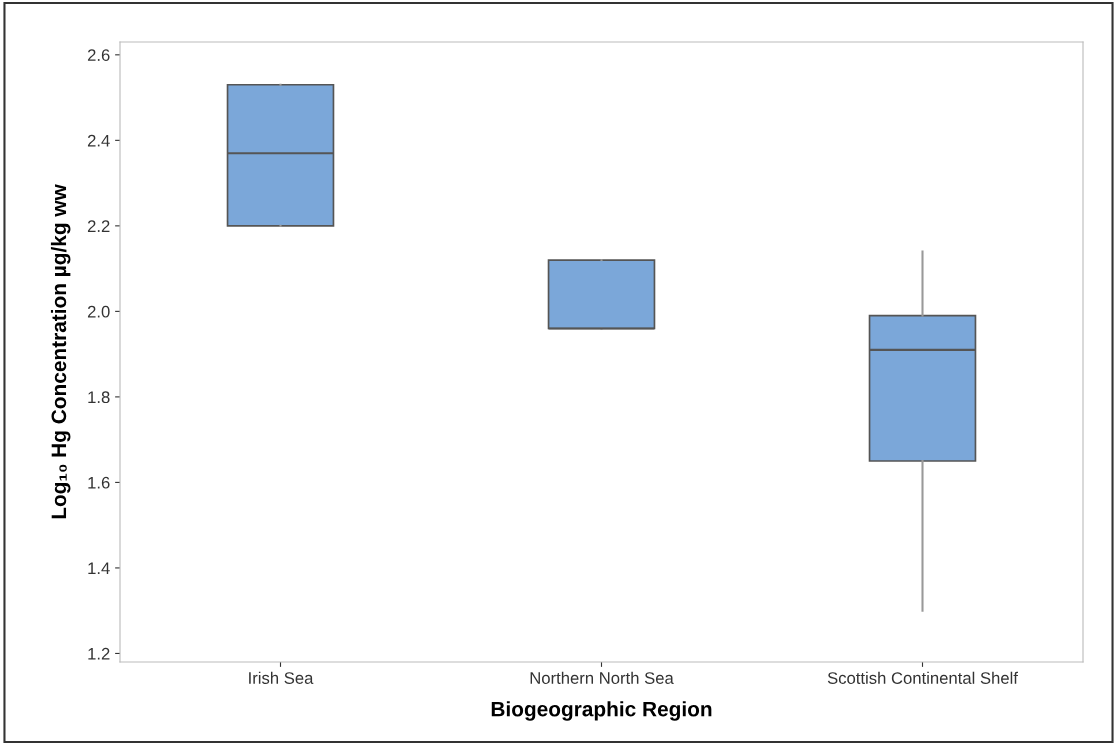 This screenshot has width=1117, height=745. What do you see at coordinates (601, 711) in the screenshot?
I see `x-axis-title: Biogeographic Region` at bounding box center [601, 711].